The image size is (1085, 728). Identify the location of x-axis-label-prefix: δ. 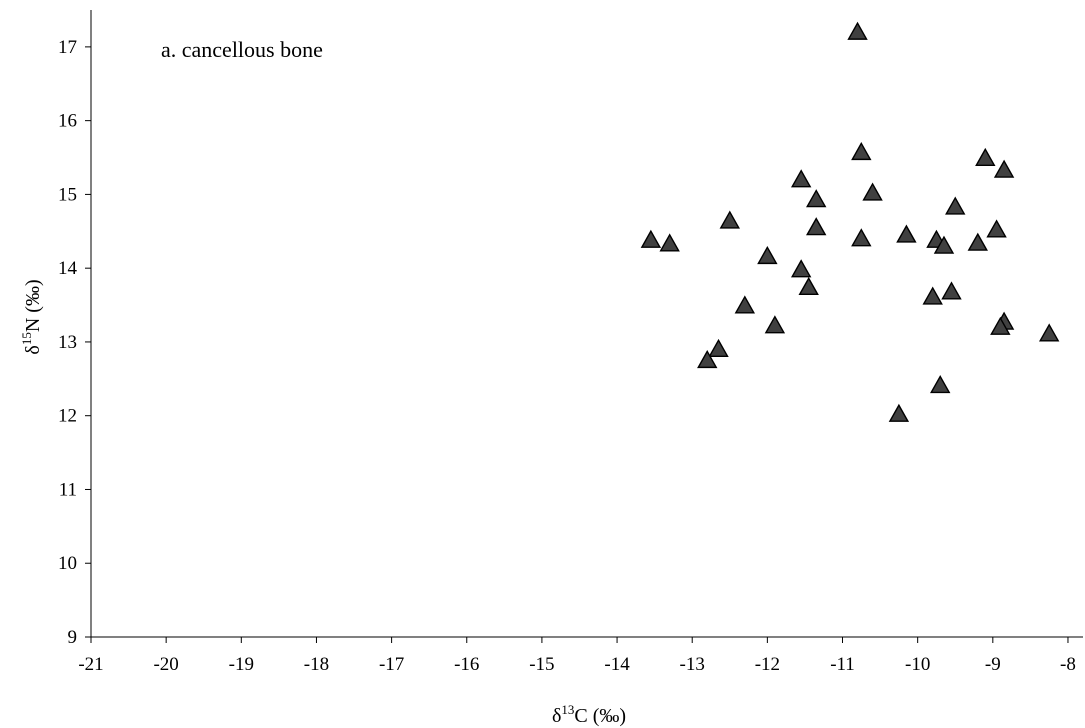
(556, 716).